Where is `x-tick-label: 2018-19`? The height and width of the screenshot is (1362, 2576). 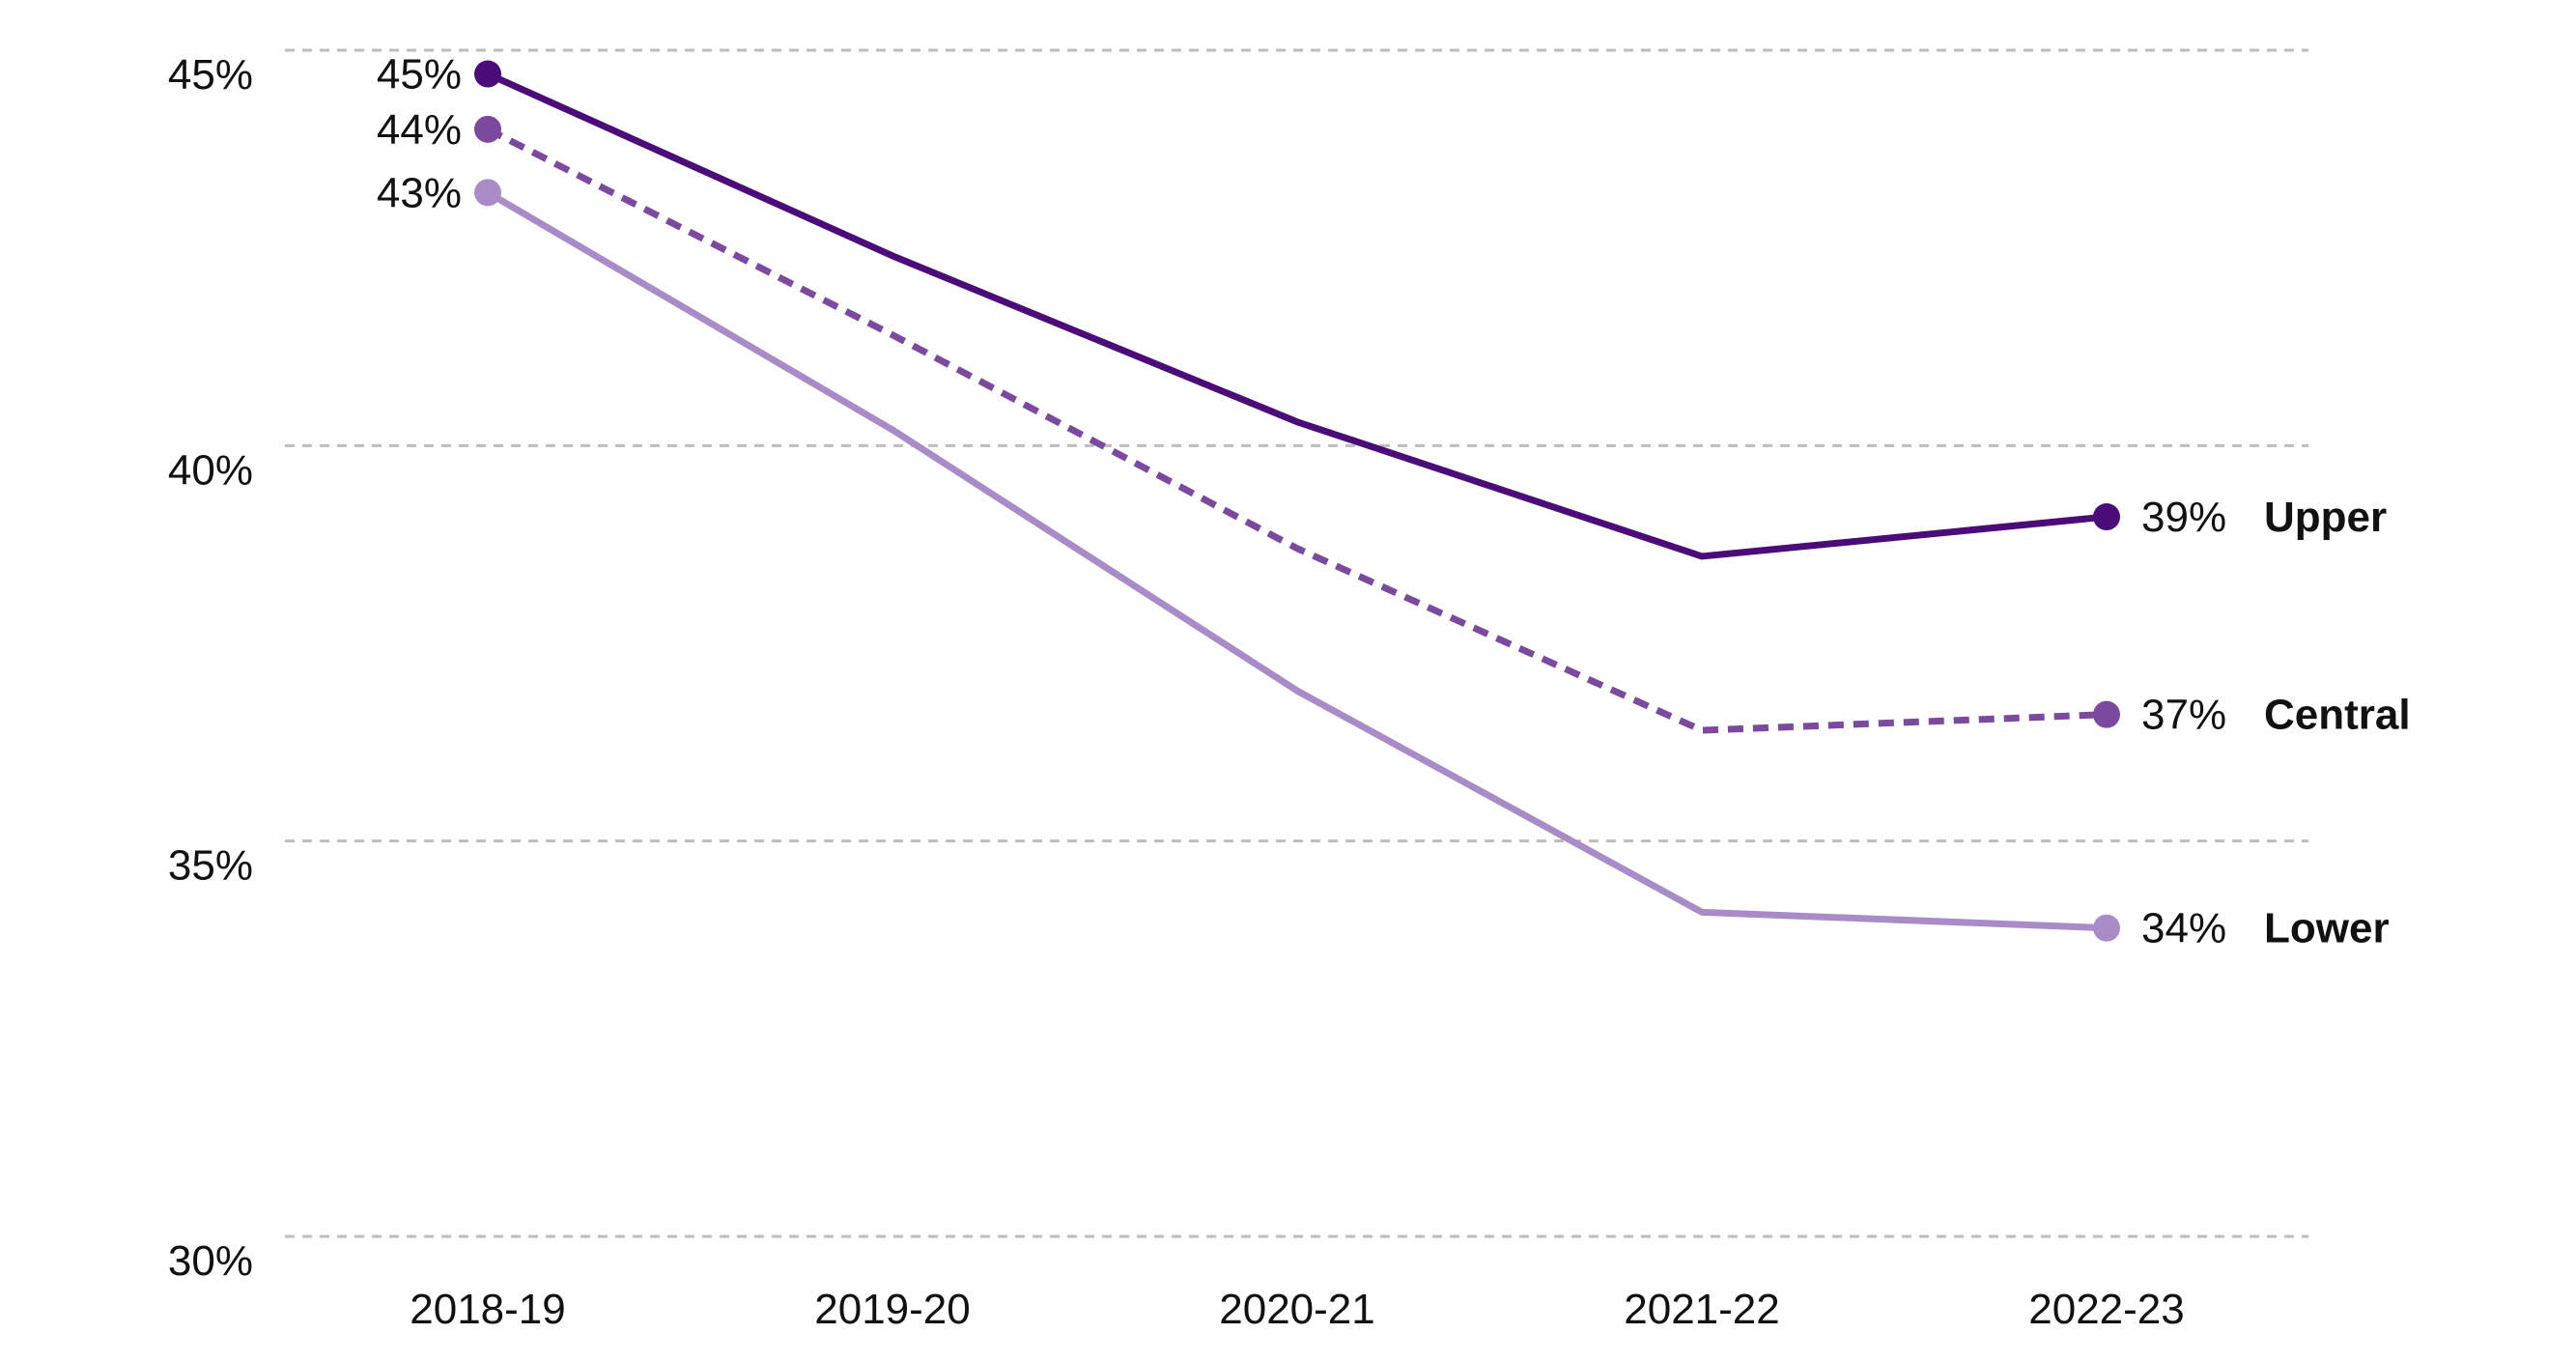 x-tick-label: 2018-19 is located at coordinates (487, 1309).